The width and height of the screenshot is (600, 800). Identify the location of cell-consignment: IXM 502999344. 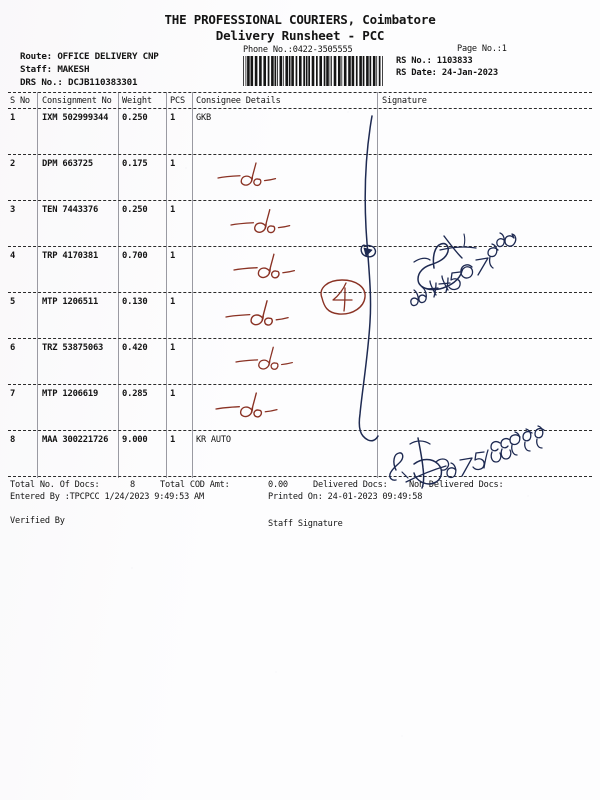
(75, 118).